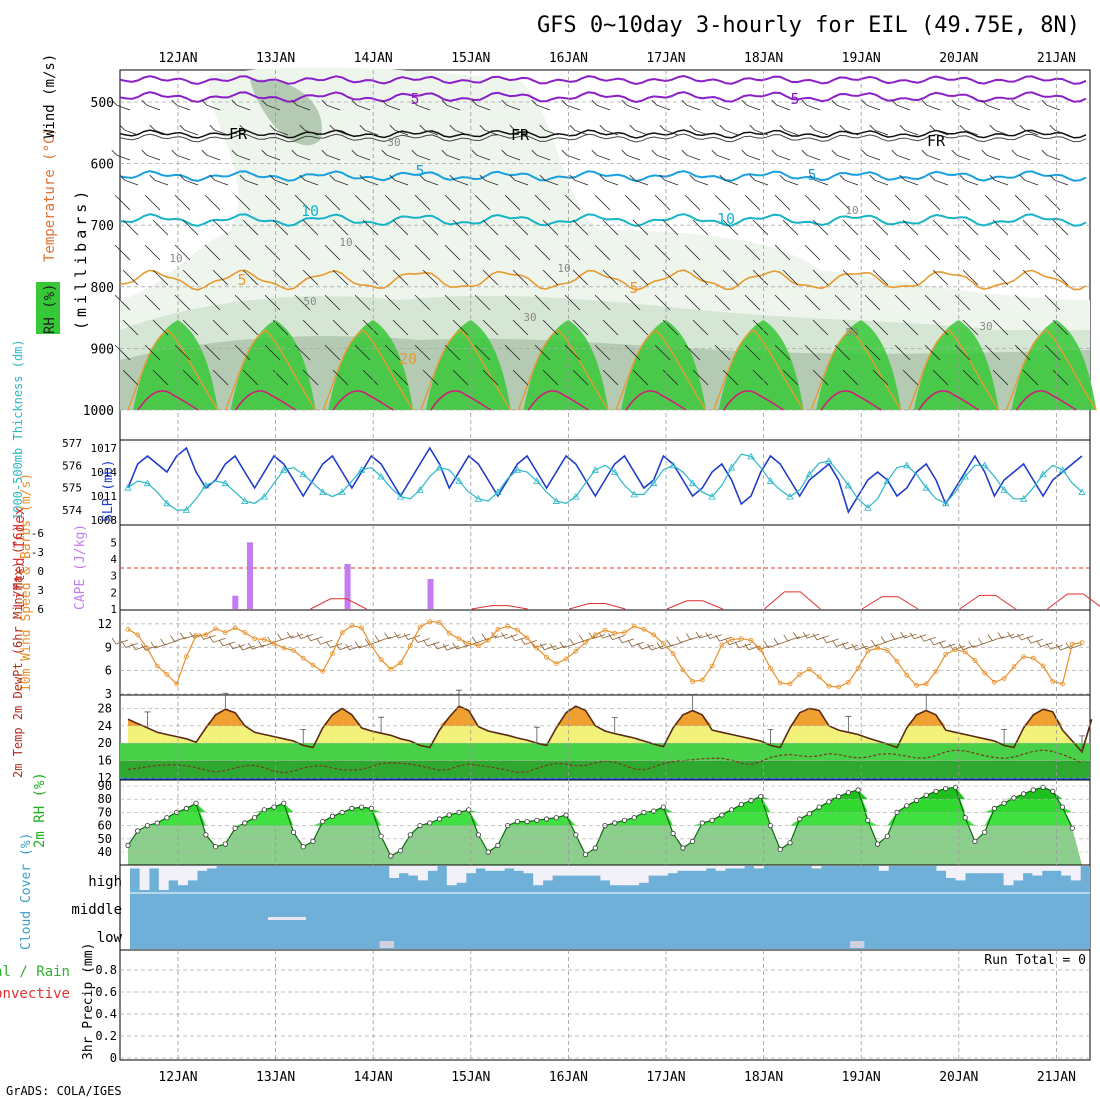 This screenshot has height=1100, width=1100. I want to click on temp-ticks: 12 16 20 24 28, so click(105, 743).